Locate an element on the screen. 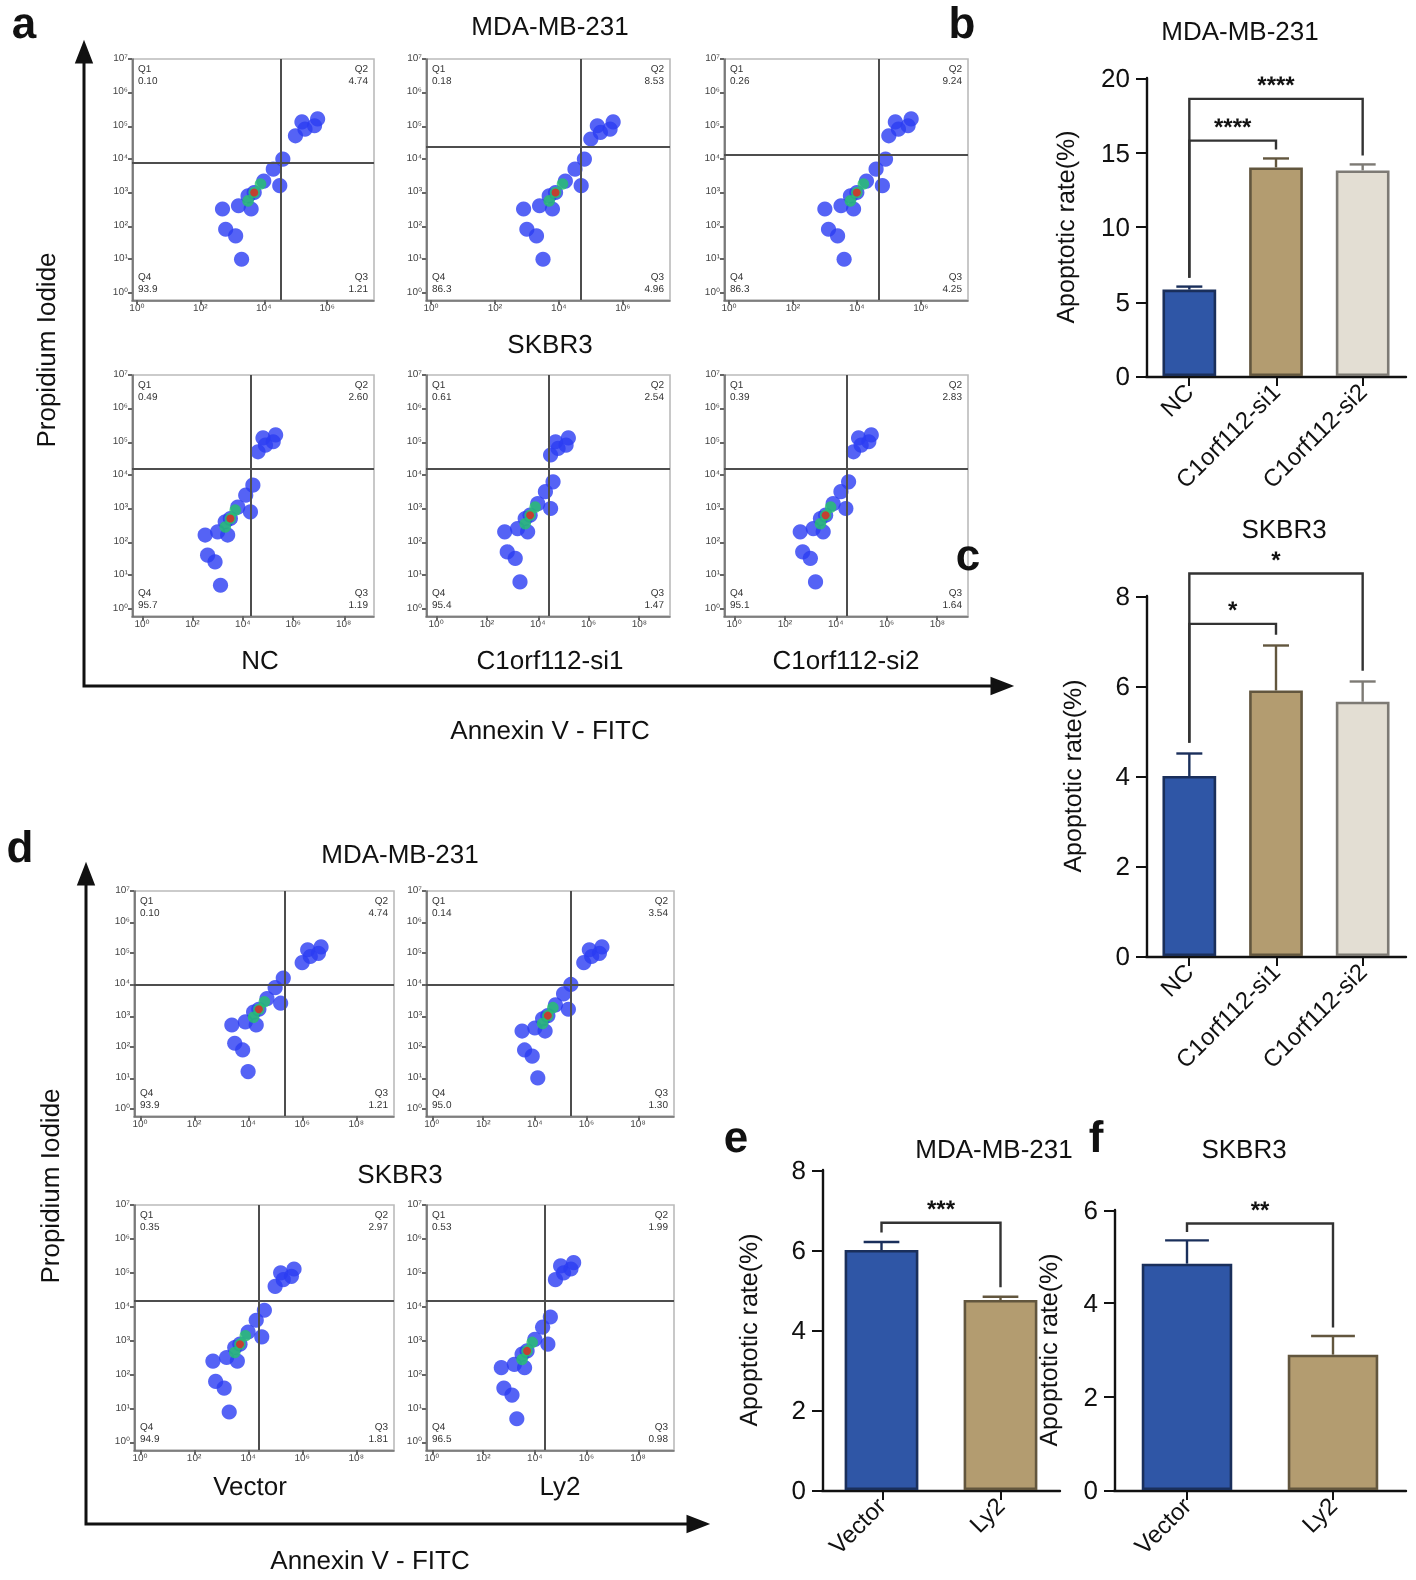 The height and width of the screenshot is (1580, 1416). annotation: *** is located at coordinates (941, 1208).